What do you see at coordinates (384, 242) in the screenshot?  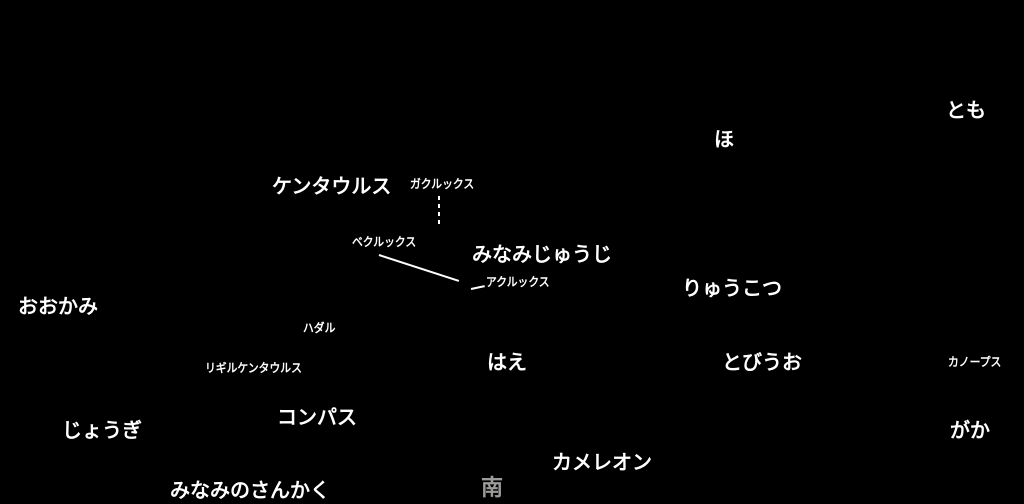 I see `star-label-becrux: ベクルックス` at bounding box center [384, 242].